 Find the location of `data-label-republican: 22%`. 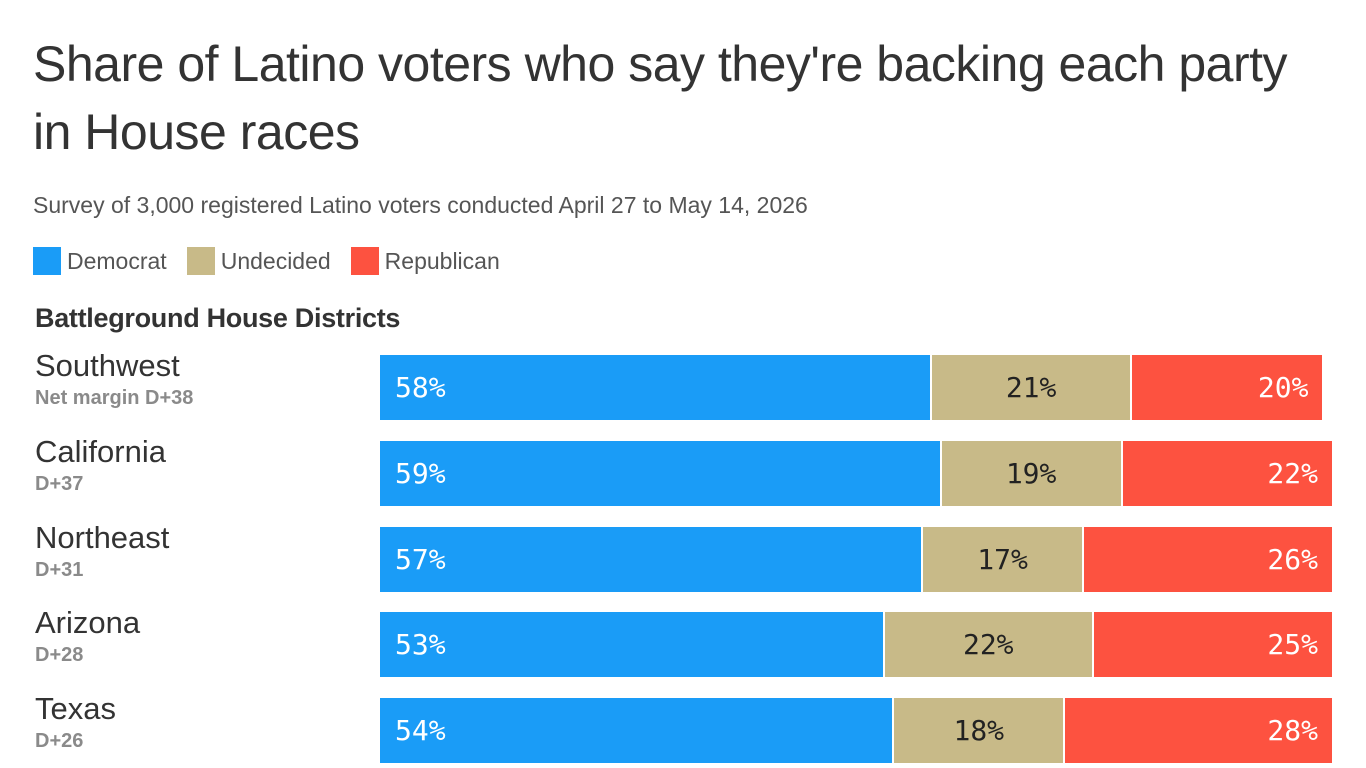

data-label-republican: 22% is located at coordinates (1292, 473).